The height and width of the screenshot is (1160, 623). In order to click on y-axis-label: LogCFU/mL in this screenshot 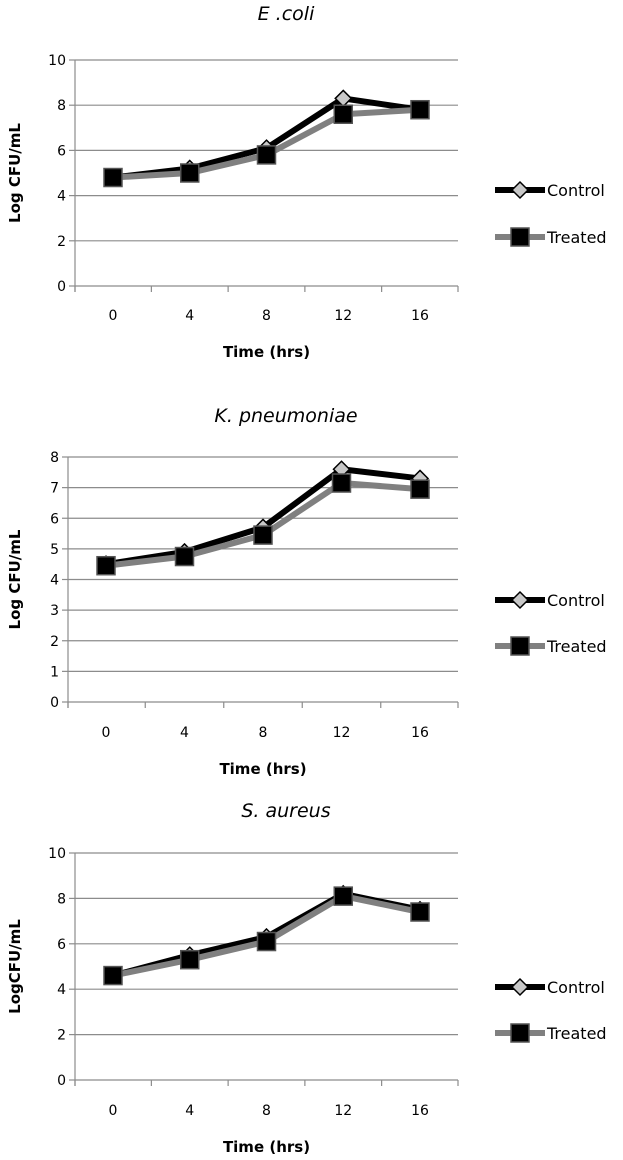, I will do `click(15, 966)`.